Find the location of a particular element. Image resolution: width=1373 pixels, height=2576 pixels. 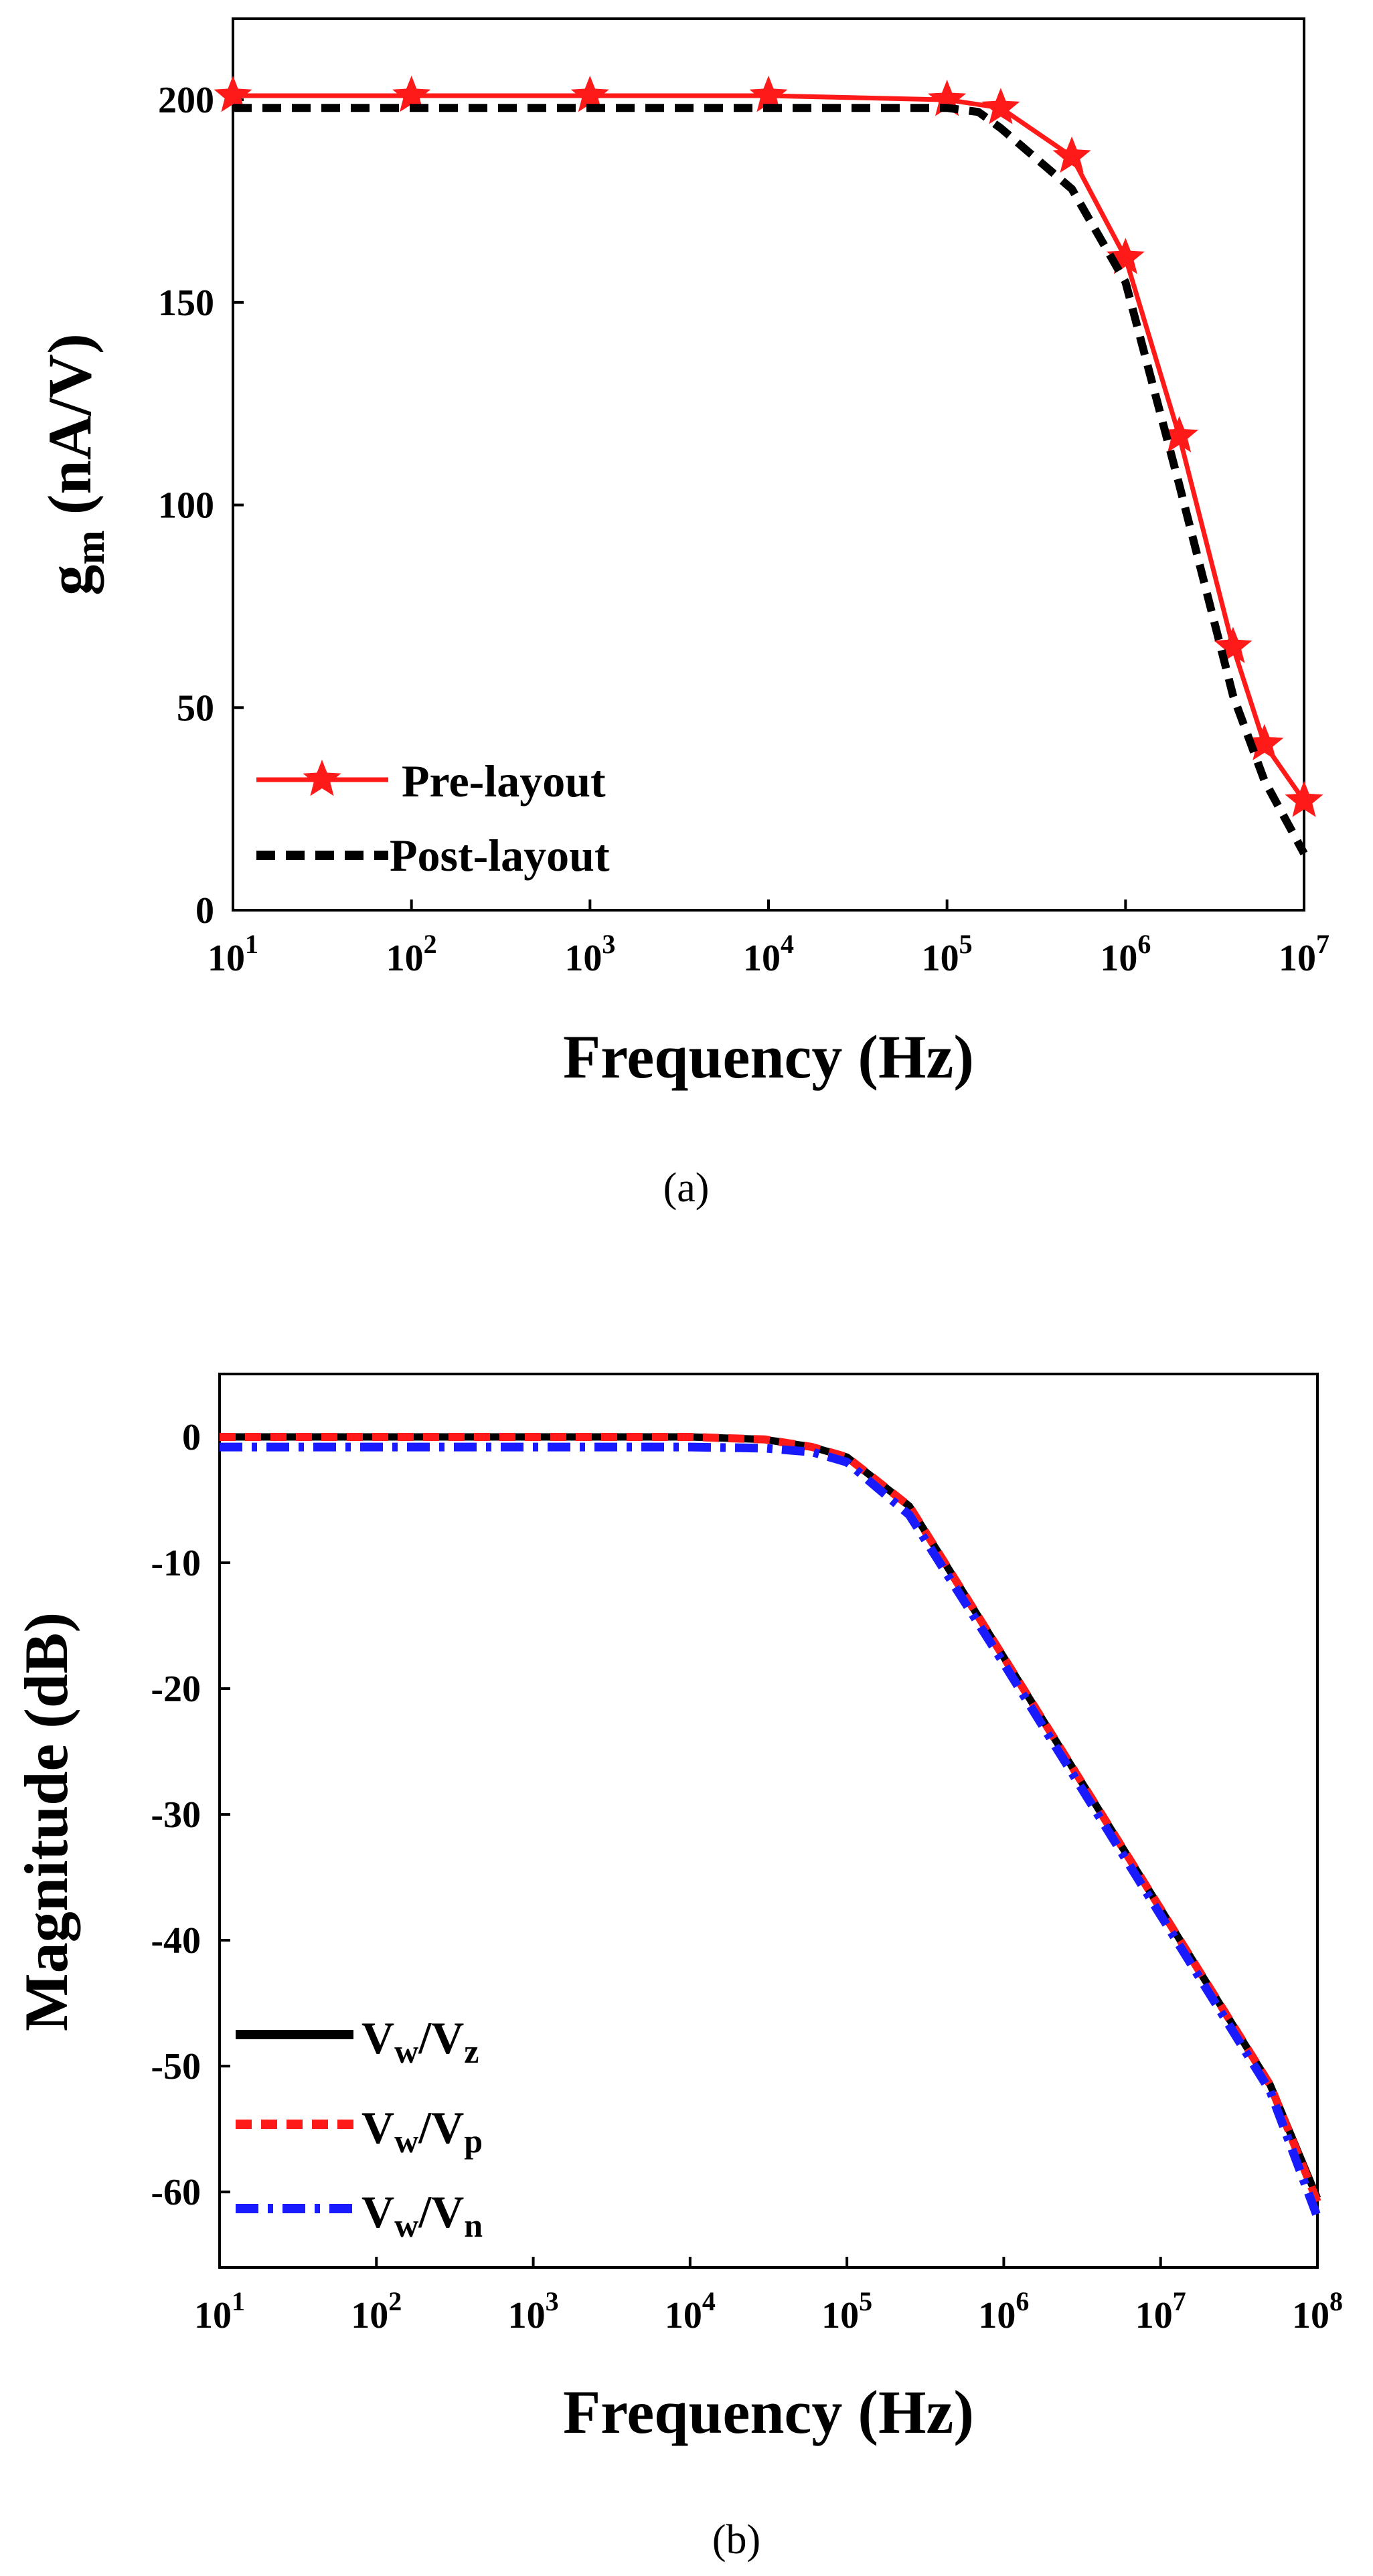

panel-b-x-ticks: 10¹ 10² 10³ 10⁴ 10⁵ 10⁶ 10⁷ 10⁸ is located at coordinates (768, 2296).